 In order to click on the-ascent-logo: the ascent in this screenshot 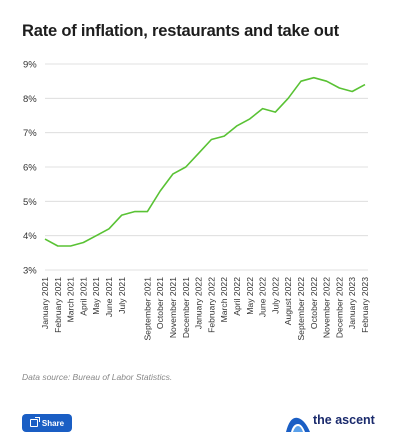, I will do `click(335, 424)`.